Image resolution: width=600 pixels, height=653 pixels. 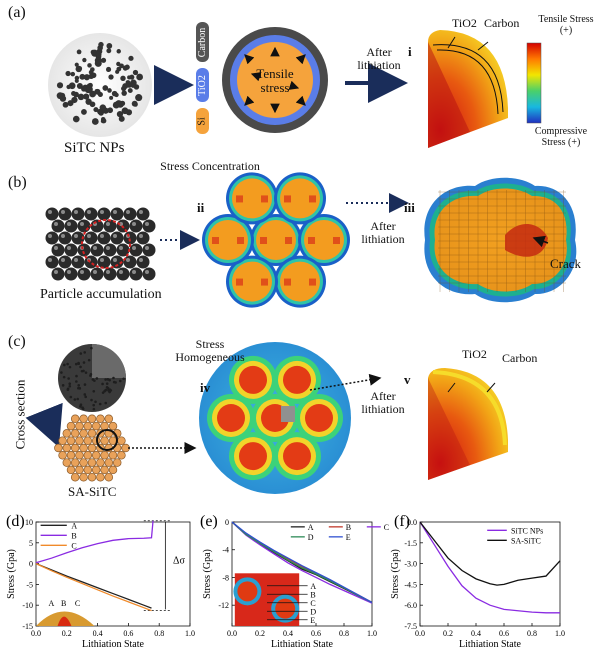 What do you see at coordinates (410, 584) in the screenshot?
I see `y-tick-label: -4.5` at bounding box center [410, 584].